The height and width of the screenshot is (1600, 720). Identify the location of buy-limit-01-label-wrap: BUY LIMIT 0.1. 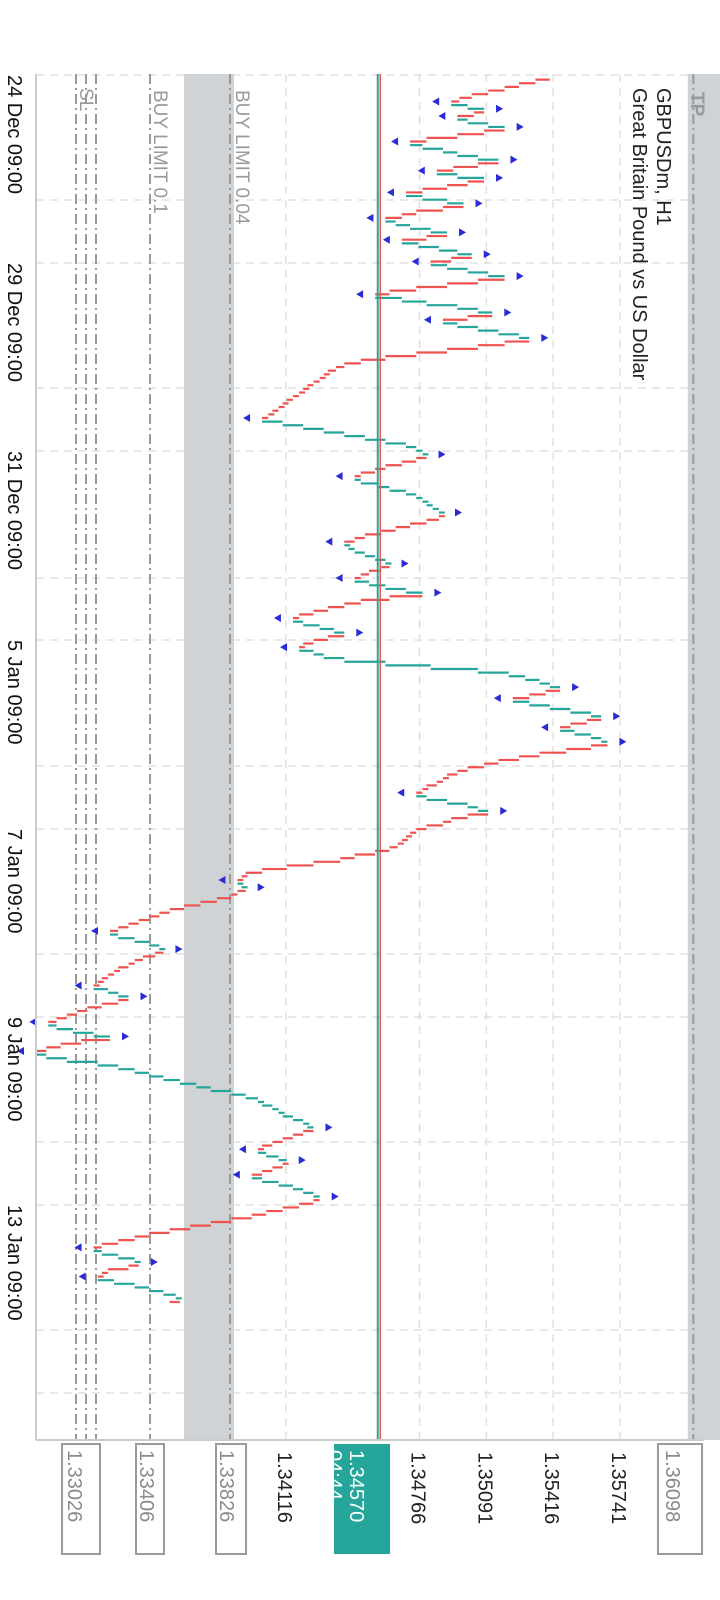
(159, 152).